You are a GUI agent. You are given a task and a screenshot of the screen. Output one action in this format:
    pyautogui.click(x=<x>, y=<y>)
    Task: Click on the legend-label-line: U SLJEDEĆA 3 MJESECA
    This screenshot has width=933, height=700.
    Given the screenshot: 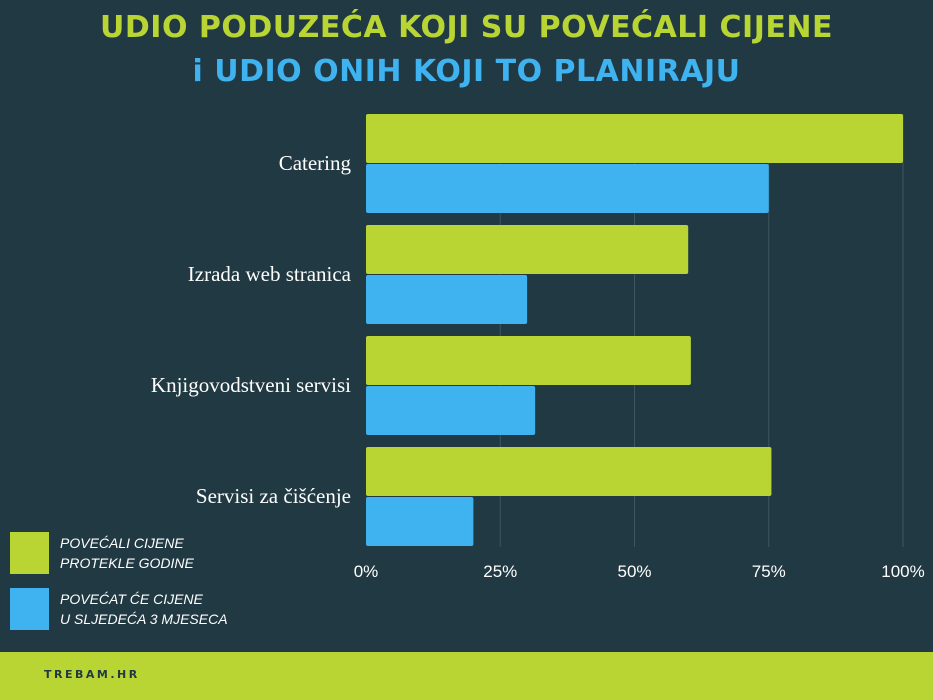 What is the action you would take?
    pyautogui.click(x=144, y=619)
    